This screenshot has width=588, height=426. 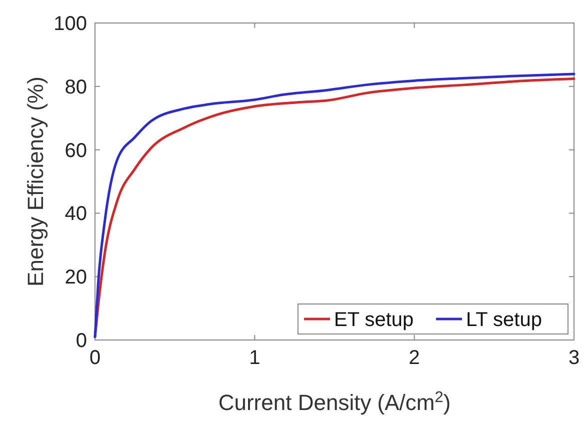 I want to click on y-tick-label: 60, so click(x=75, y=151).